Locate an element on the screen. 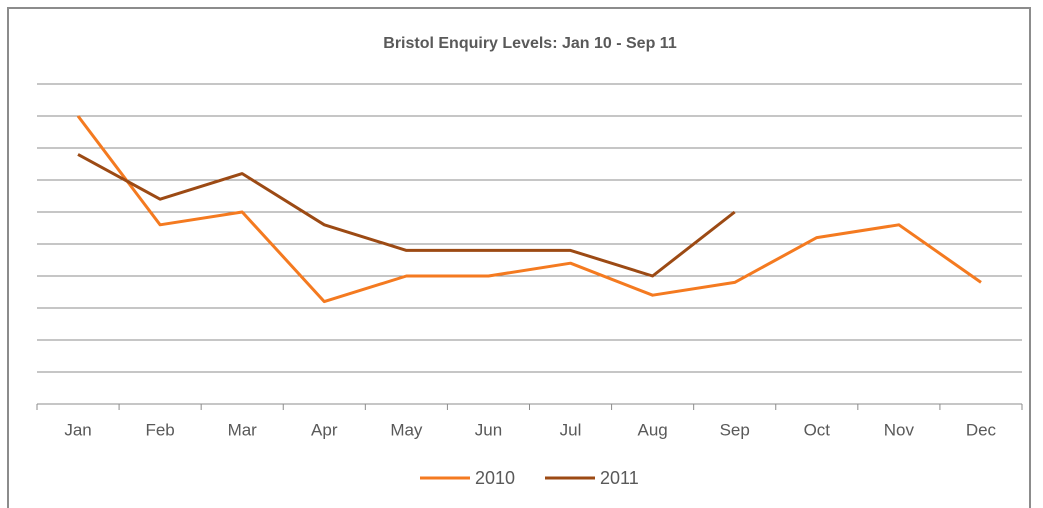 The image size is (1043, 508). x-tick-label: Jan is located at coordinates (77, 429).